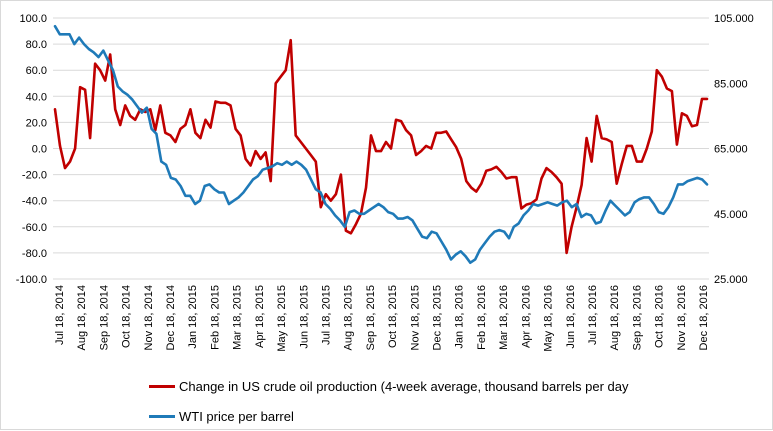  I want to click on x-axis-tick-label: Sep 18, 2015, so click(371, 317).